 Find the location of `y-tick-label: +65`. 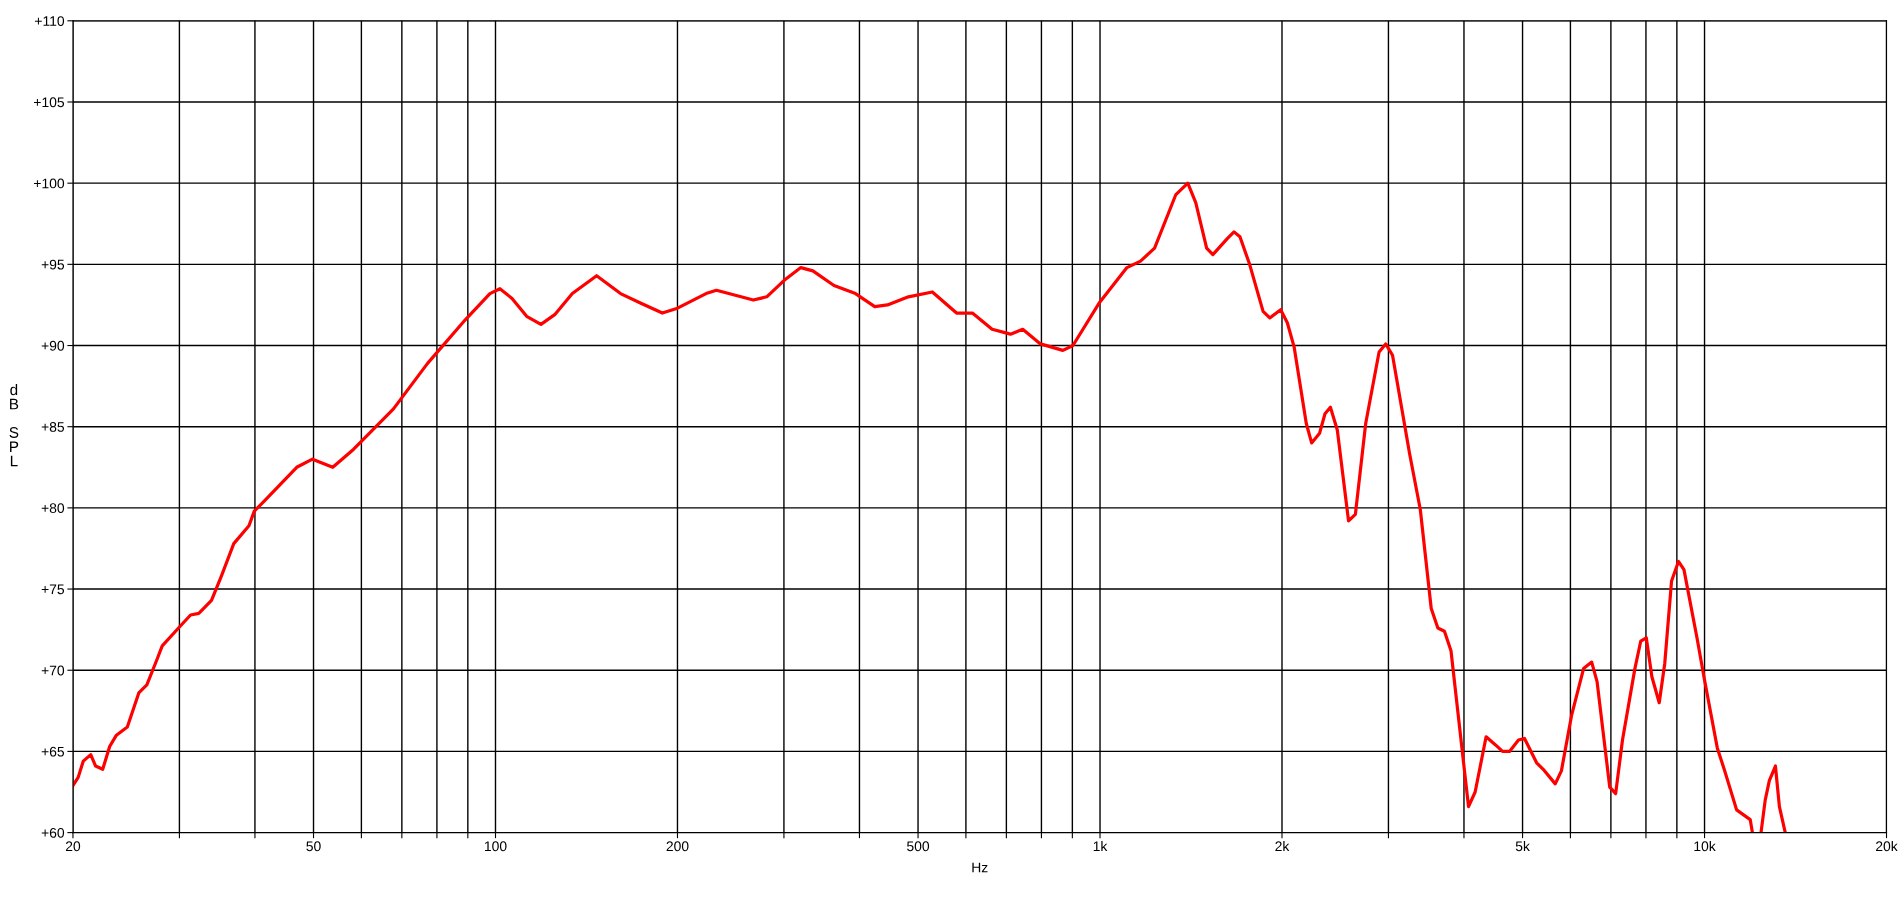

y-tick-label: +65 is located at coordinates (53, 751).